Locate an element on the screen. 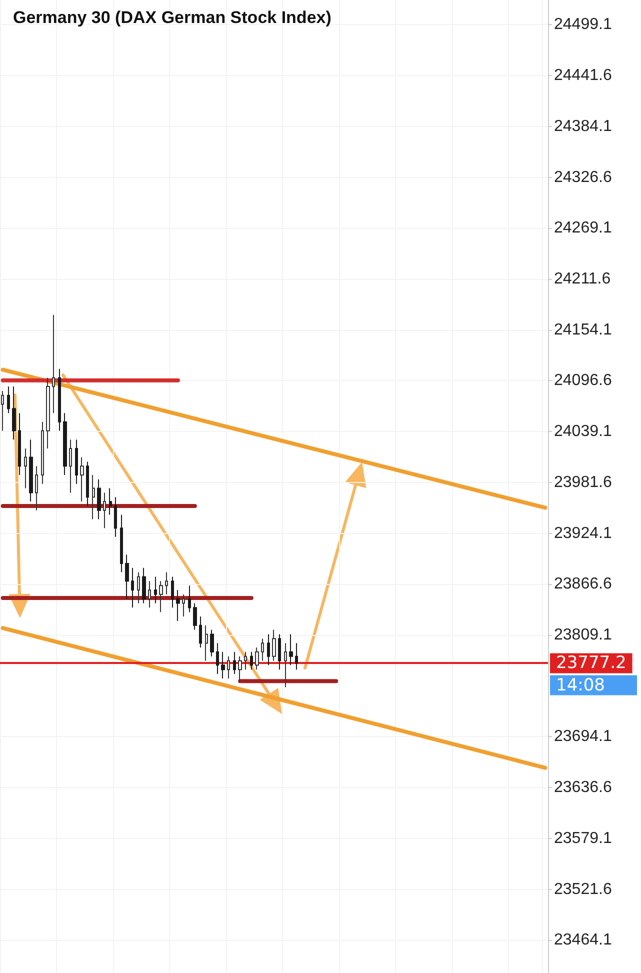  y-tick-label: 23809.1 is located at coordinates (583, 635).